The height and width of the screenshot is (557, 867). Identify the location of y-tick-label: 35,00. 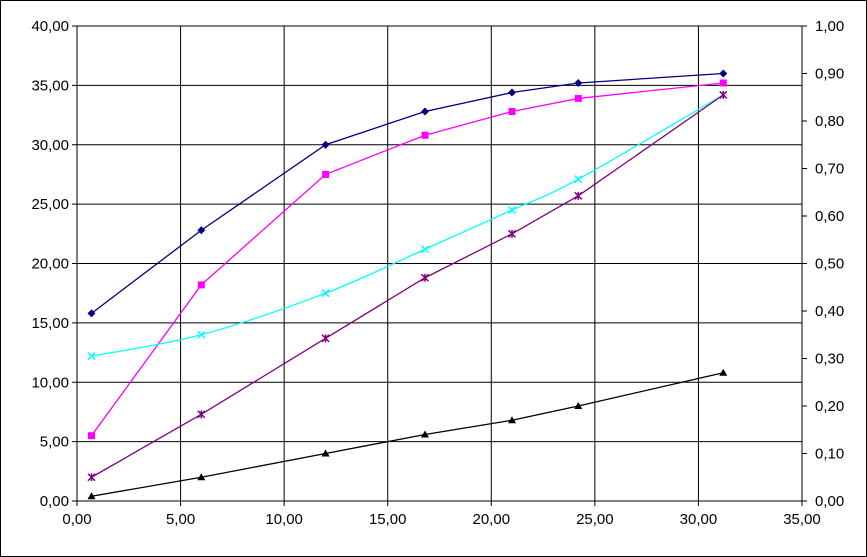
(50, 85).